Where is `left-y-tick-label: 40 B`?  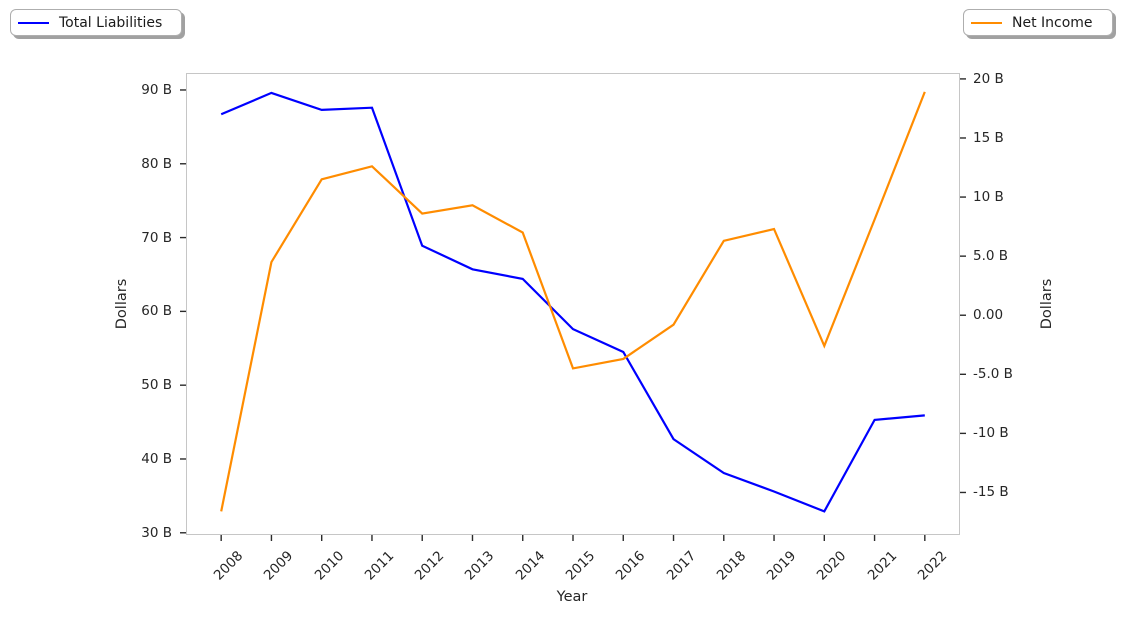
left-y-tick-label: 40 B is located at coordinates (156, 458).